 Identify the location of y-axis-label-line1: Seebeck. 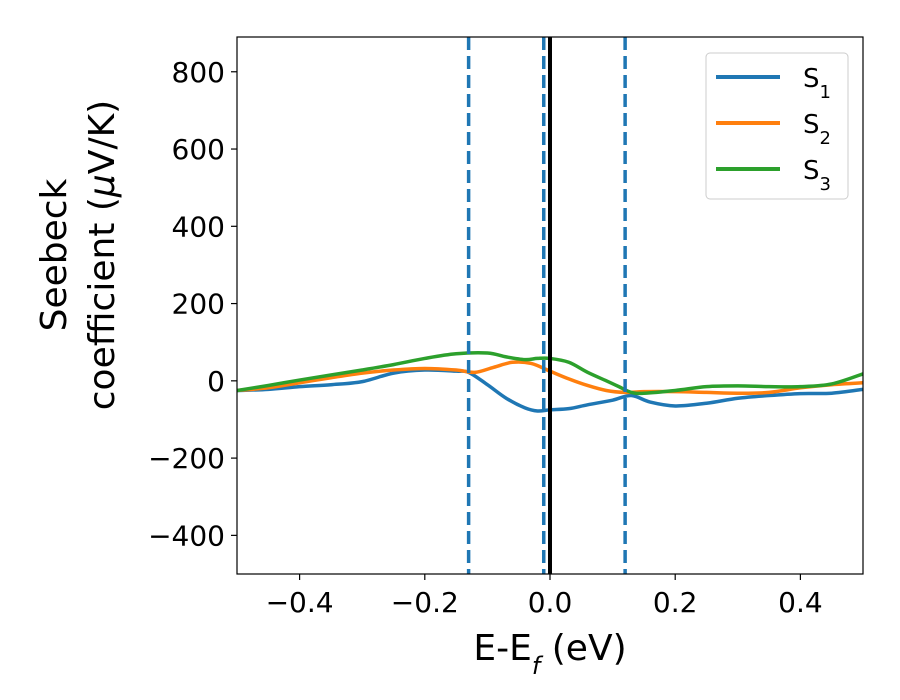
(54, 254).